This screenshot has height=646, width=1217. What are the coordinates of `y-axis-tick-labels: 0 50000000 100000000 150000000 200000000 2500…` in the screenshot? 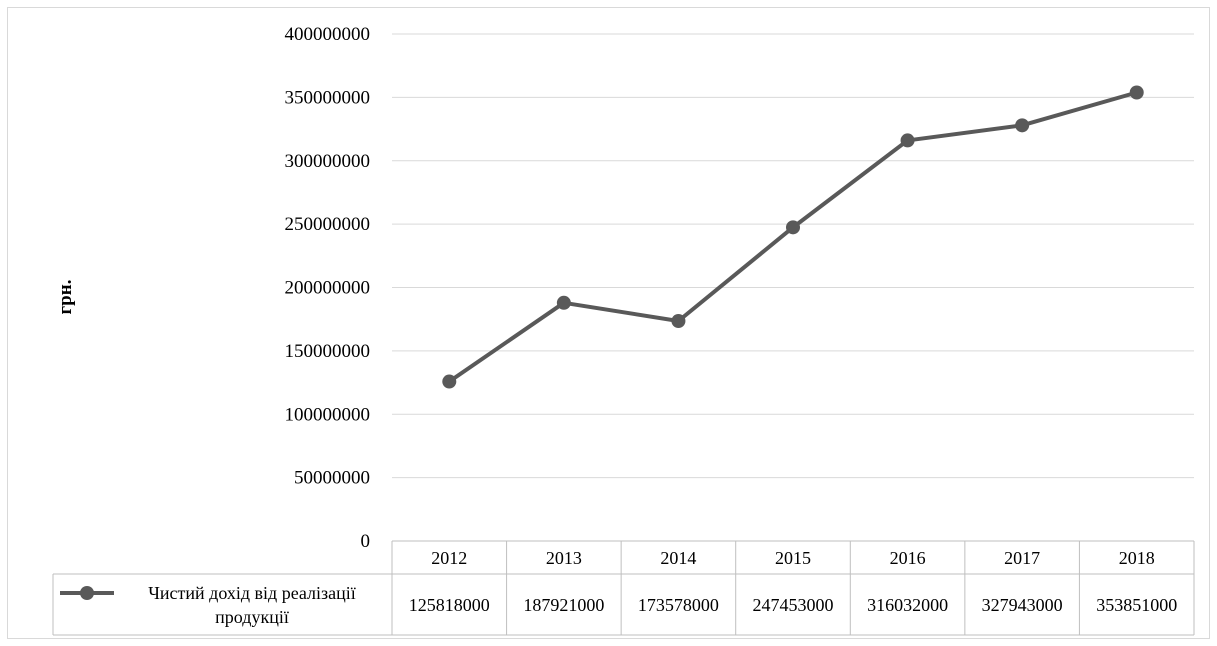 It's located at (328, 288).